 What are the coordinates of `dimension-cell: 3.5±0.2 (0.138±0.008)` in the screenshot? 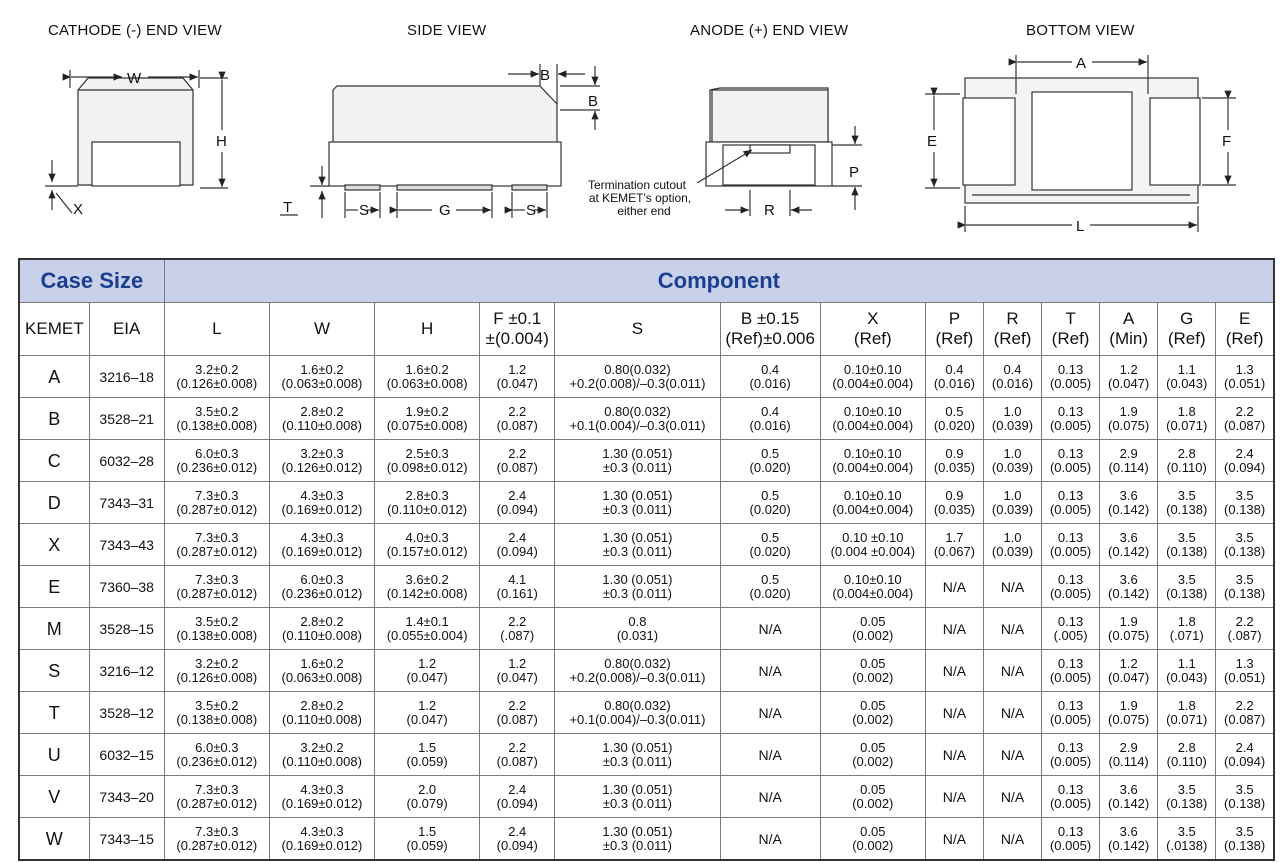 It's located at (216, 418).